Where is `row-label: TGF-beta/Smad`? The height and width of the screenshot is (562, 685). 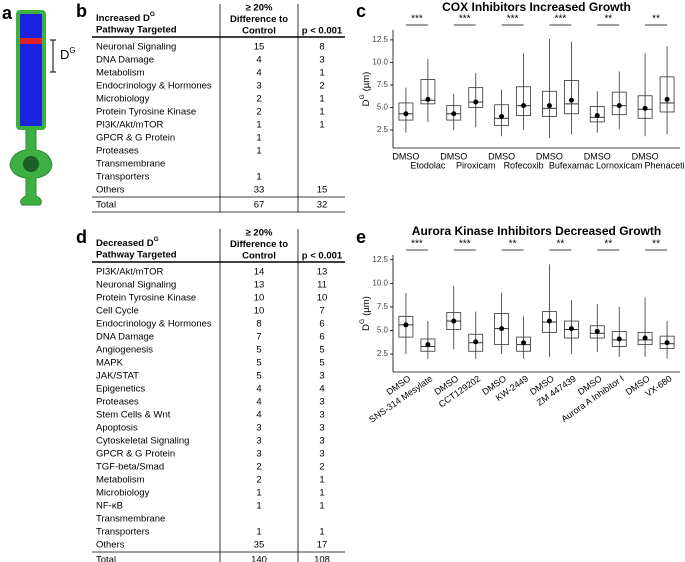 row-label: TGF-beta/Smad is located at coordinates (130, 467).